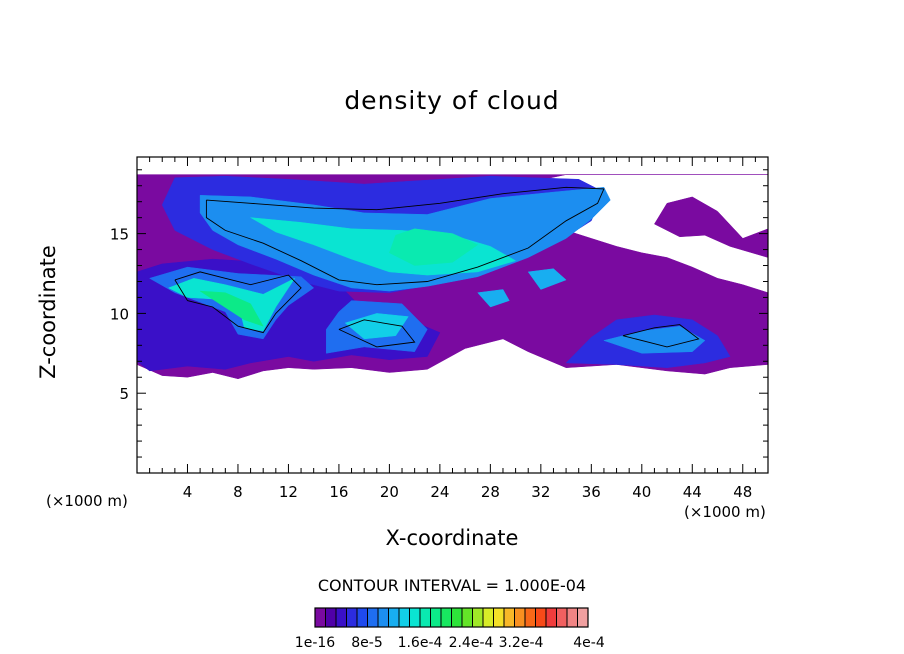 This screenshot has width=904, height=654. What do you see at coordinates (450, 629) in the screenshot?
I see `colorbar: 1e-16 8e-5 1.6e-4 2.4e-4 3.2e-4 4e-4` at bounding box center [450, 629].